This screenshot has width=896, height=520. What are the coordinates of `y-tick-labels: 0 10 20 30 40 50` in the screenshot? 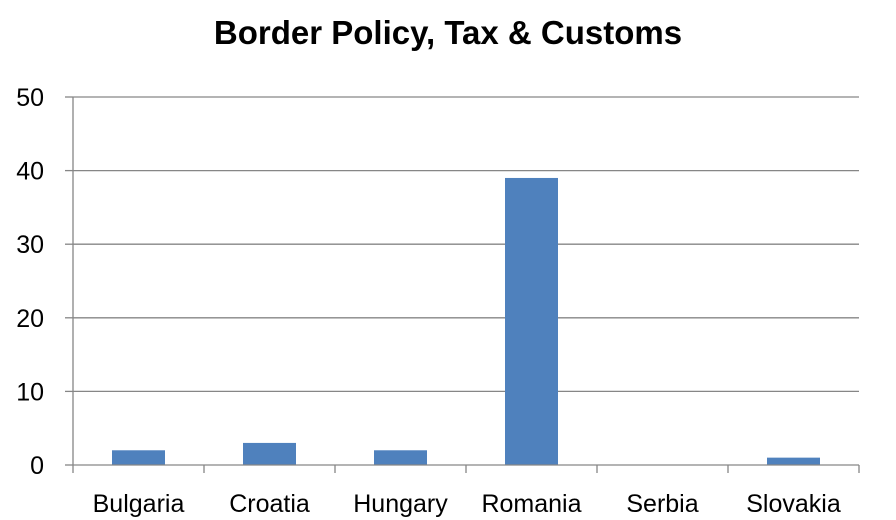 It's located at (30, 282).